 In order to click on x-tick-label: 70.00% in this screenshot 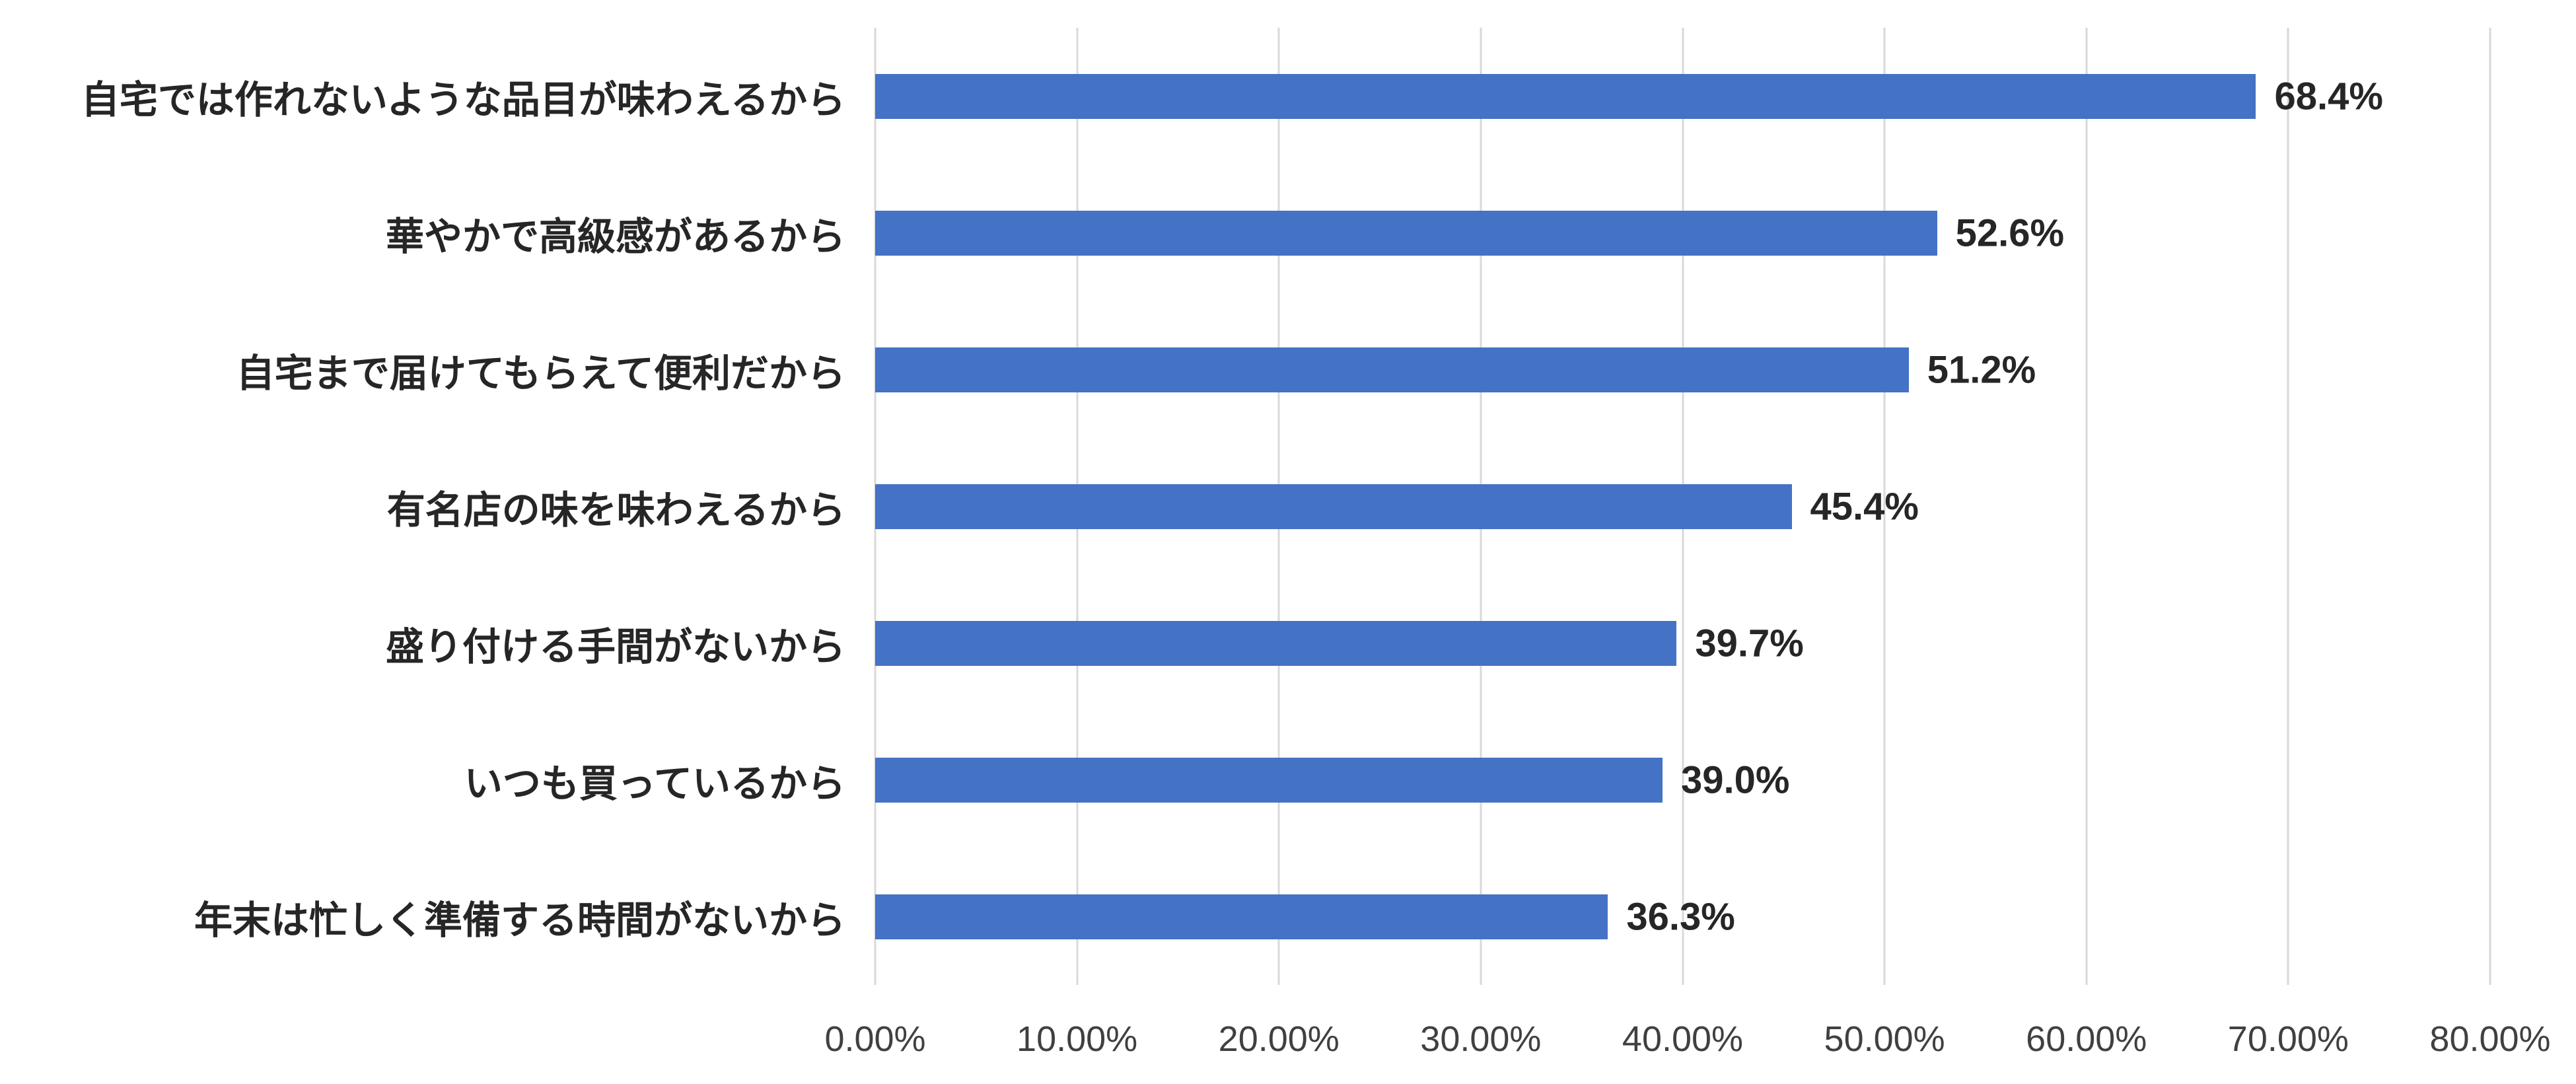, I will do `click(2288, 1039)`.